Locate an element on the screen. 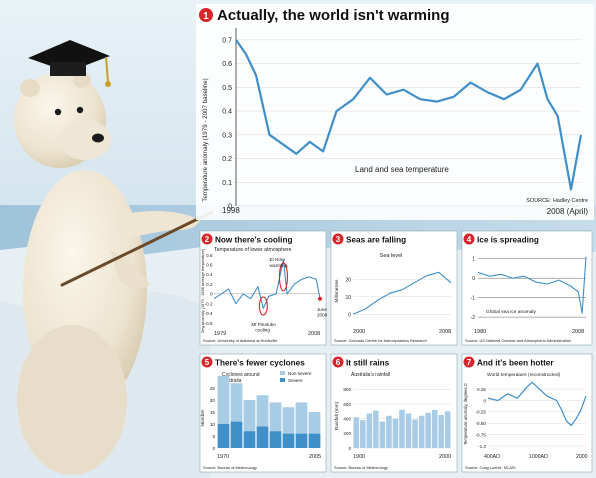 The width and height of the screenshot is (596, 478). x-start-label: 1970 is located at coordinates (223, 457).